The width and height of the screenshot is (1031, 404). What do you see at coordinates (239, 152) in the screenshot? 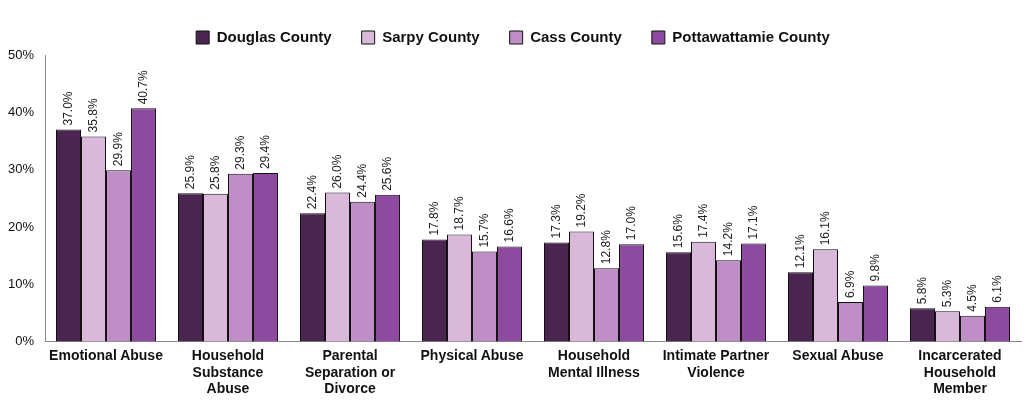
I see `data-label: 29.3%` at bounding box center [239, 152].